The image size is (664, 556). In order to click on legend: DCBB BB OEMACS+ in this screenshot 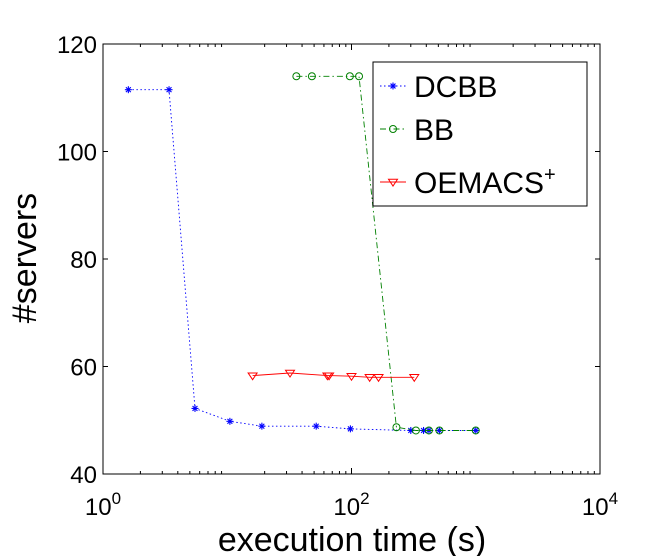, I will do `click(480, 134)`.